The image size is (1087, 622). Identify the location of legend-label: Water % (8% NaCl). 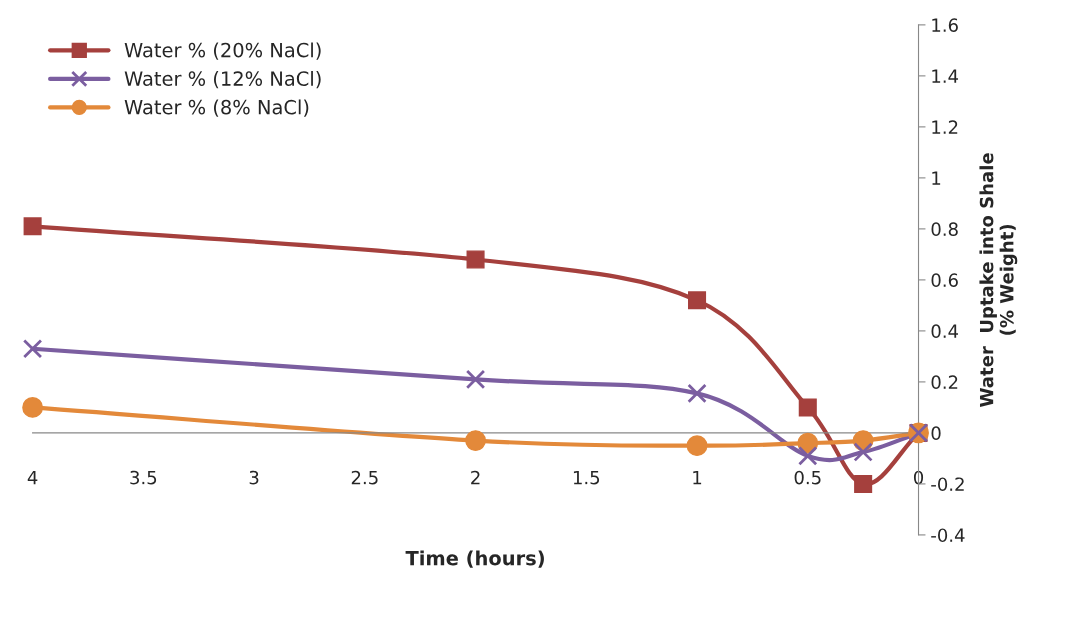
(216, 108).